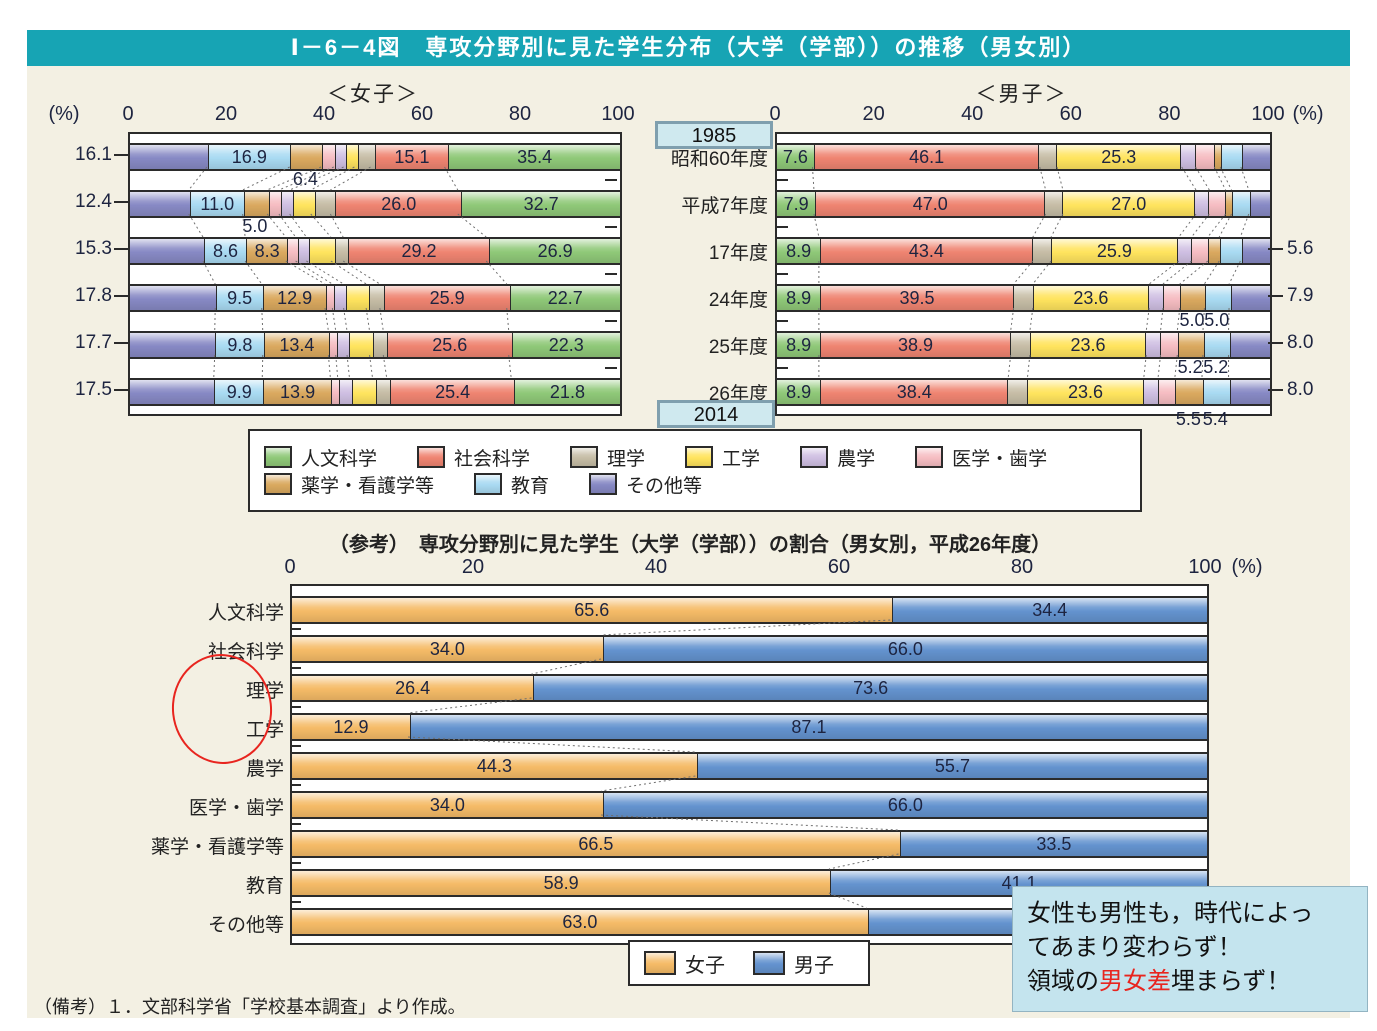 The width and height of the screenshot is (1377, 1031). I want to click on male-gap-tick, so click(782, 179).